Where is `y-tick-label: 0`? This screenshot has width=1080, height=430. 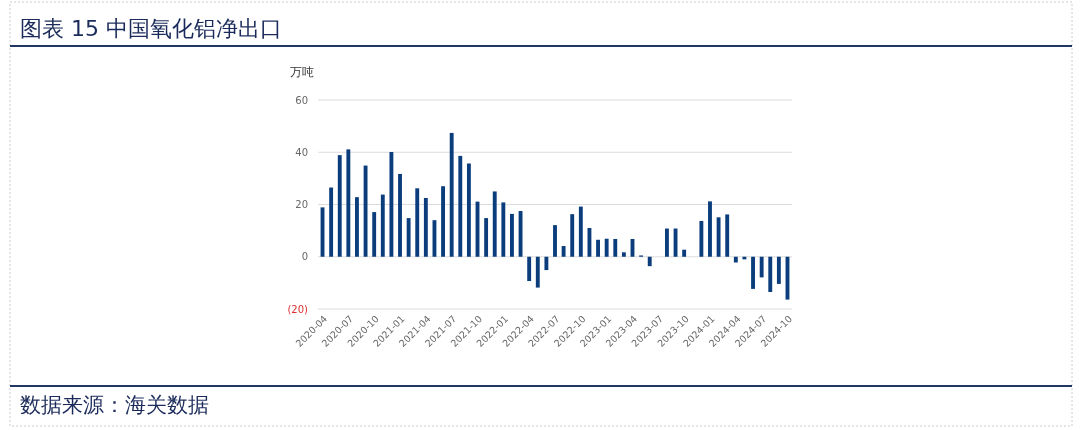
y-tick-label: 0 is located at coordinates (304, 257).